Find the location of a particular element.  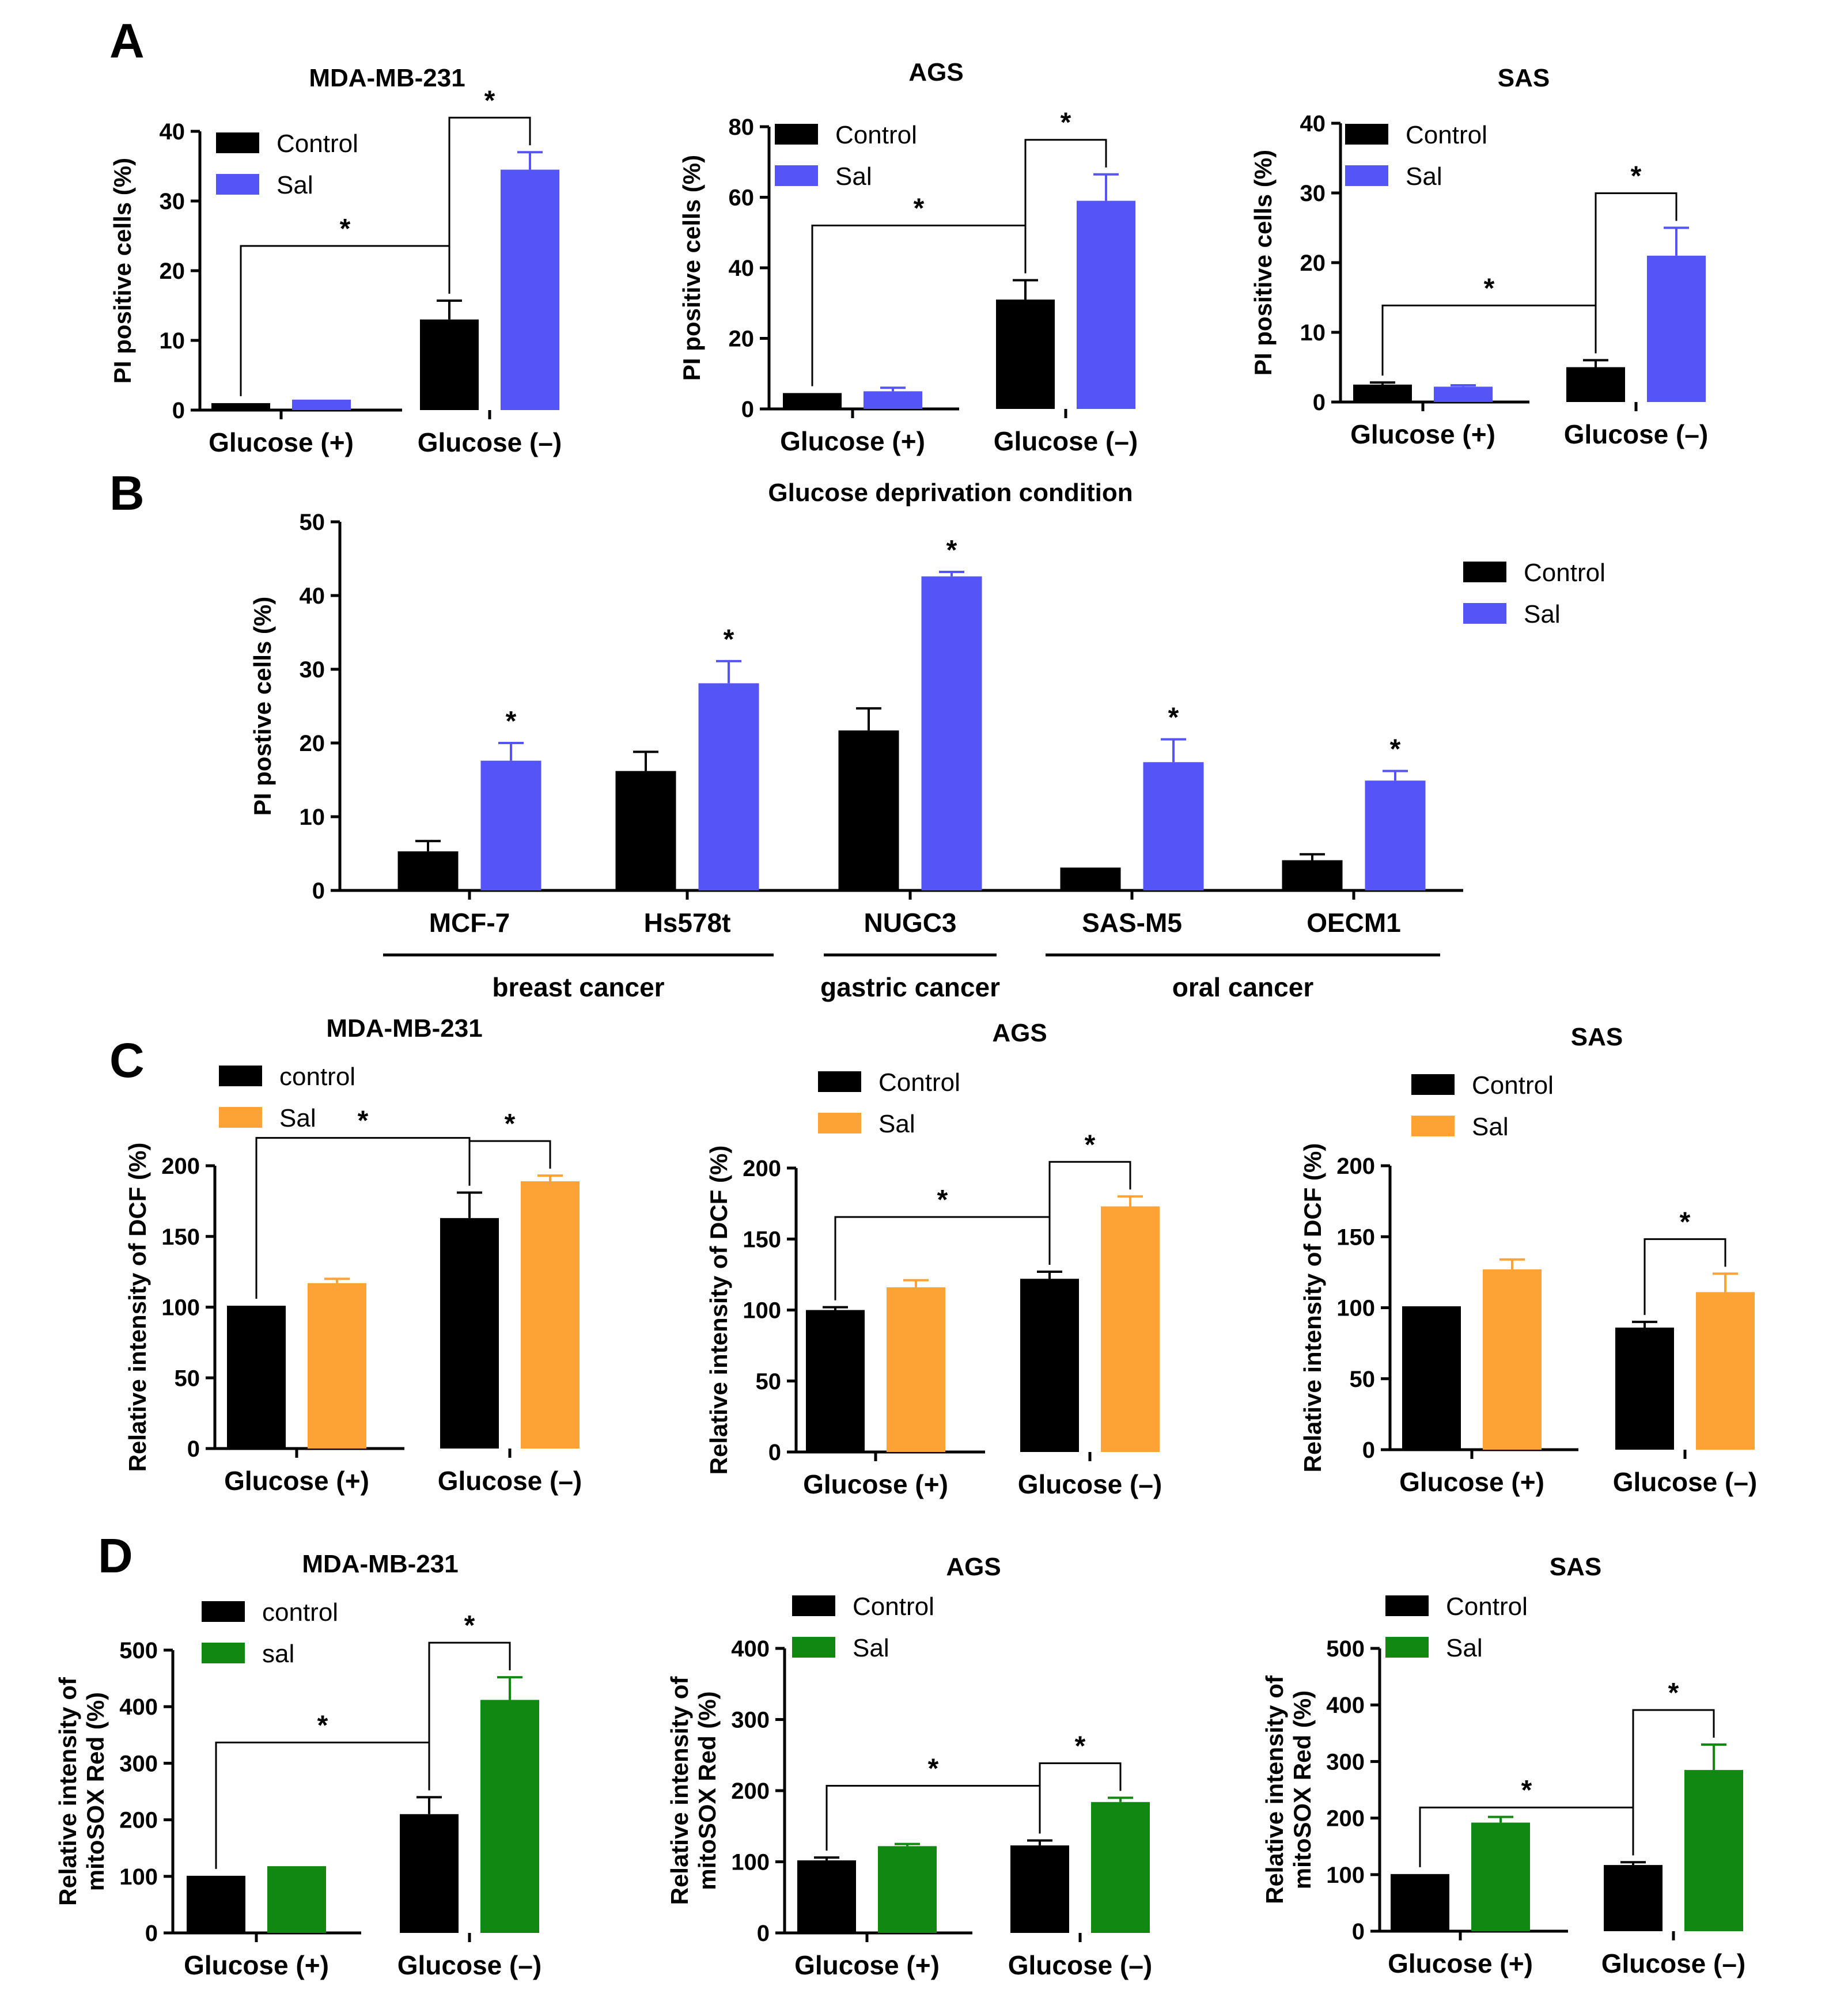

a1-legend-label: Sal is located at coordinates (295, 185).